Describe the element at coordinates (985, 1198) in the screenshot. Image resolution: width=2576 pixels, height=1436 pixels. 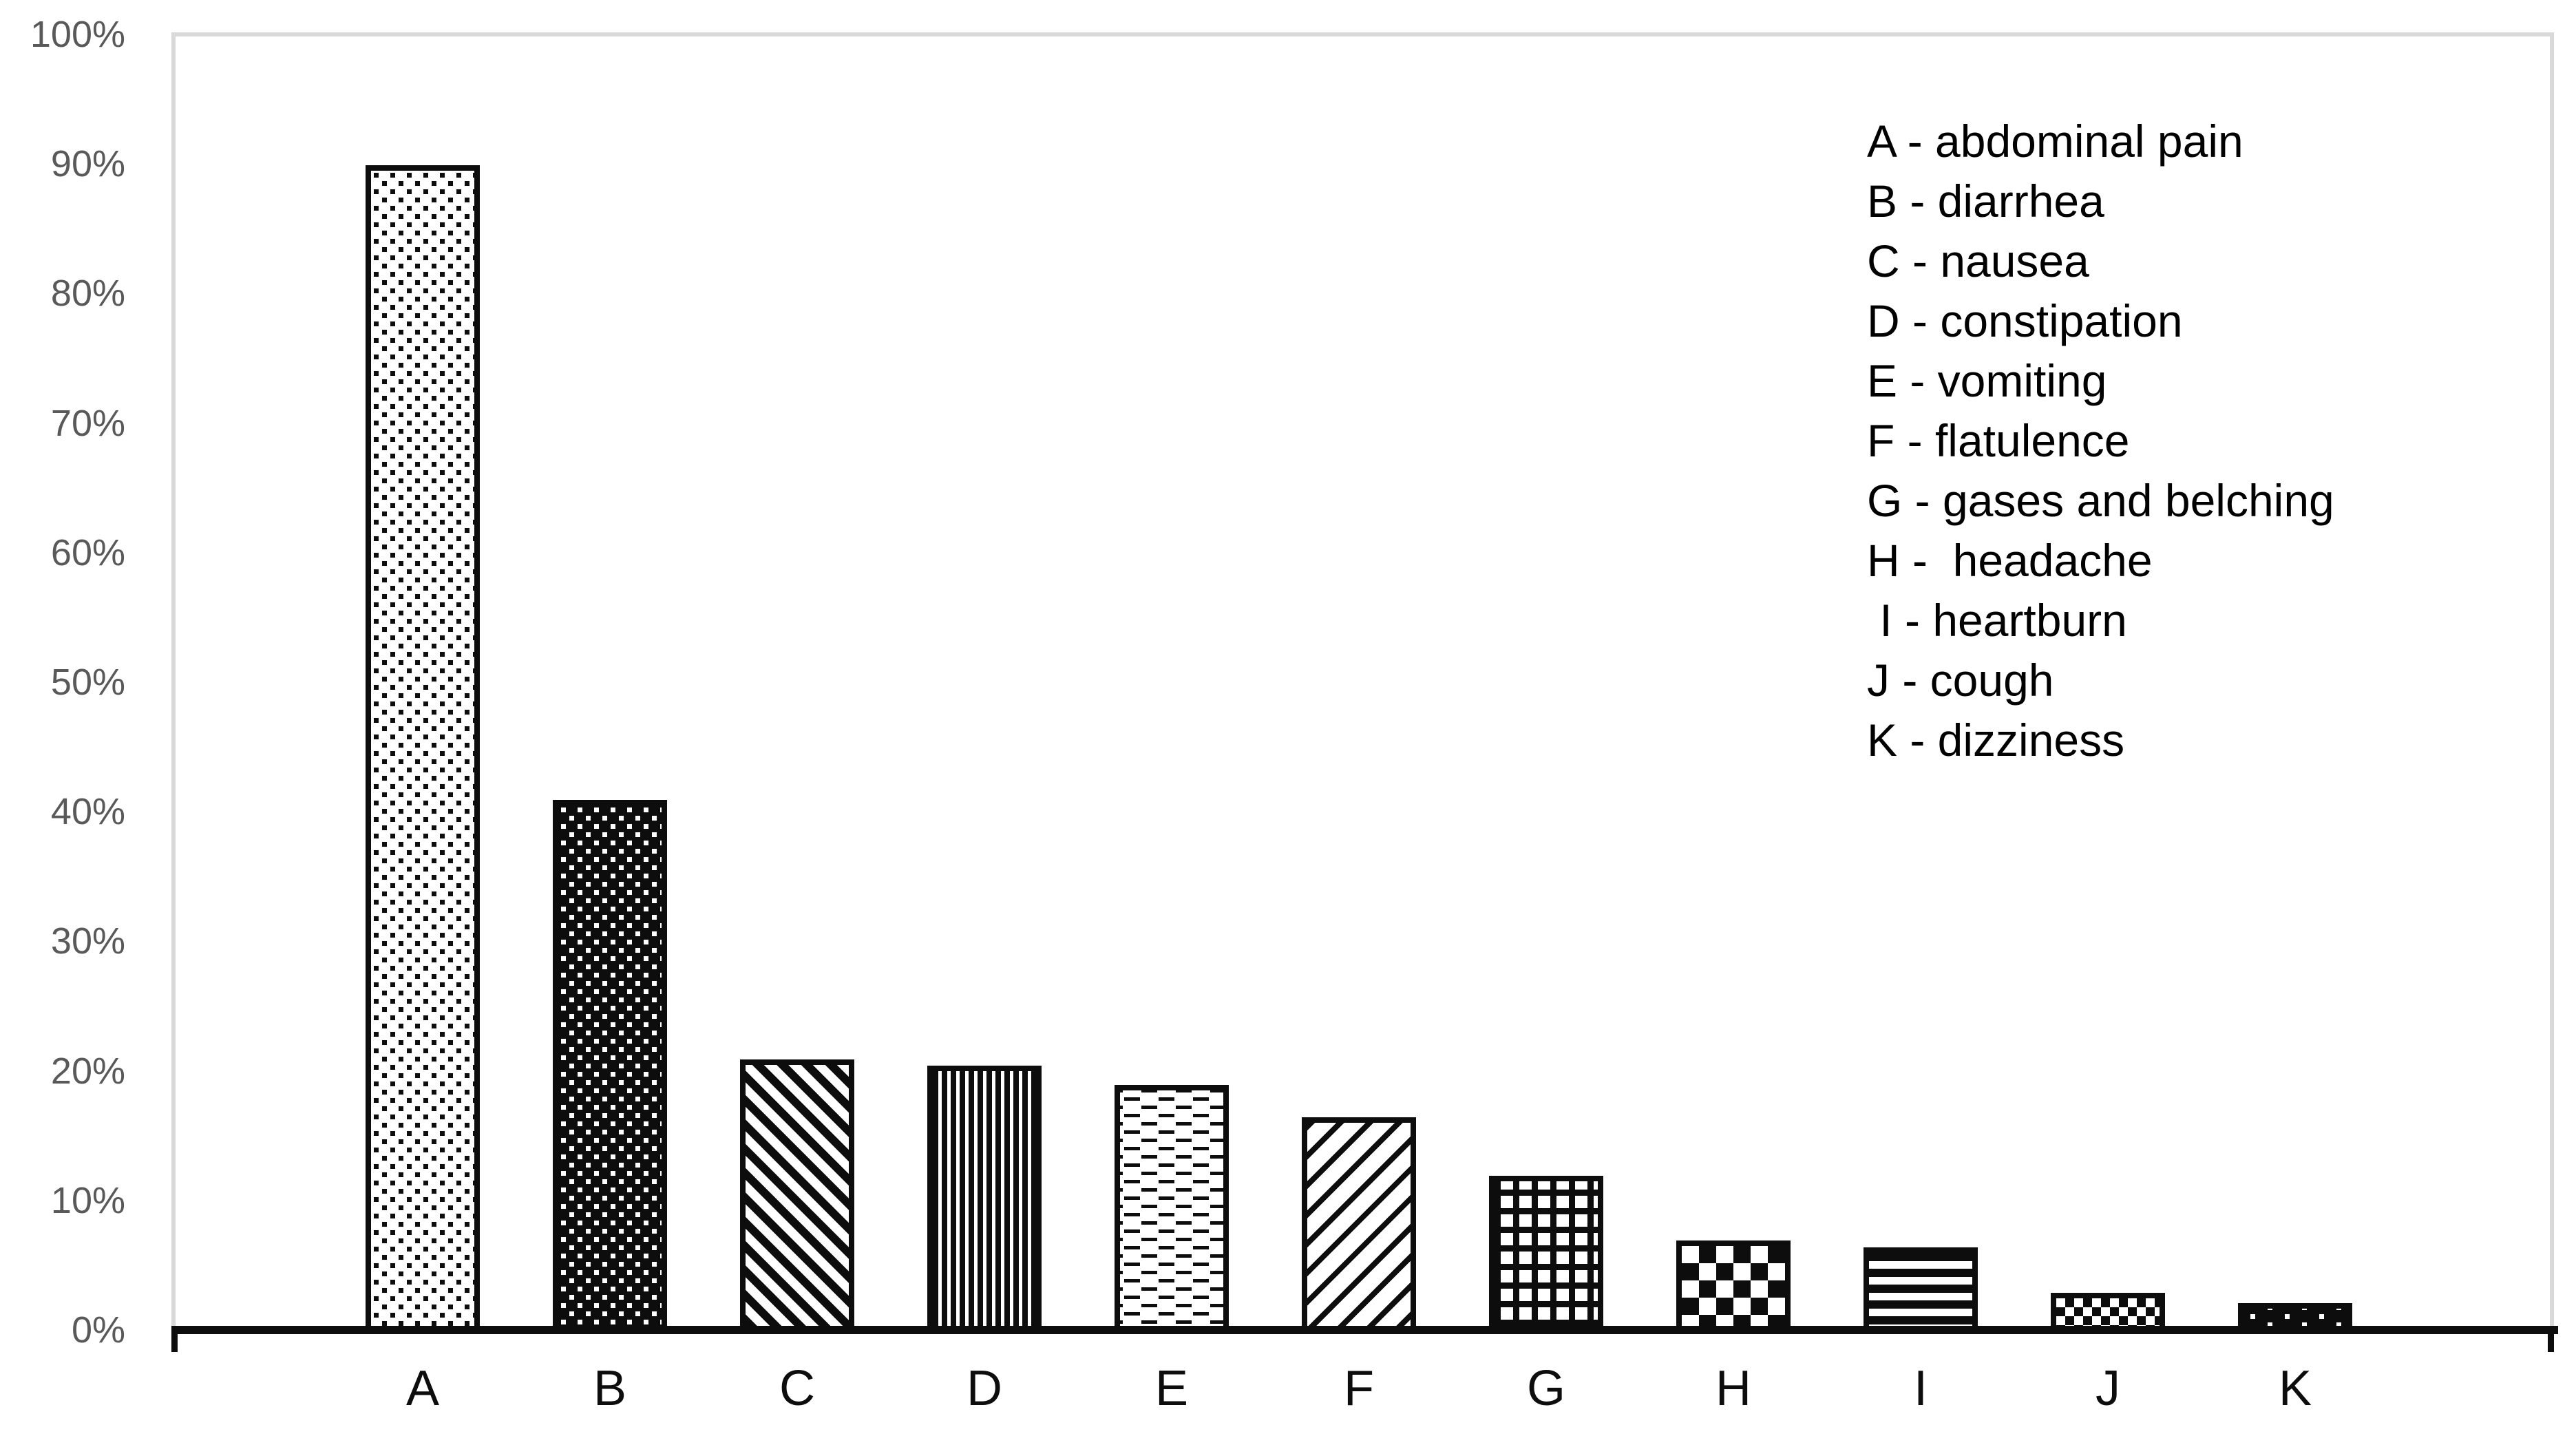
I see `bar-D` at that location.